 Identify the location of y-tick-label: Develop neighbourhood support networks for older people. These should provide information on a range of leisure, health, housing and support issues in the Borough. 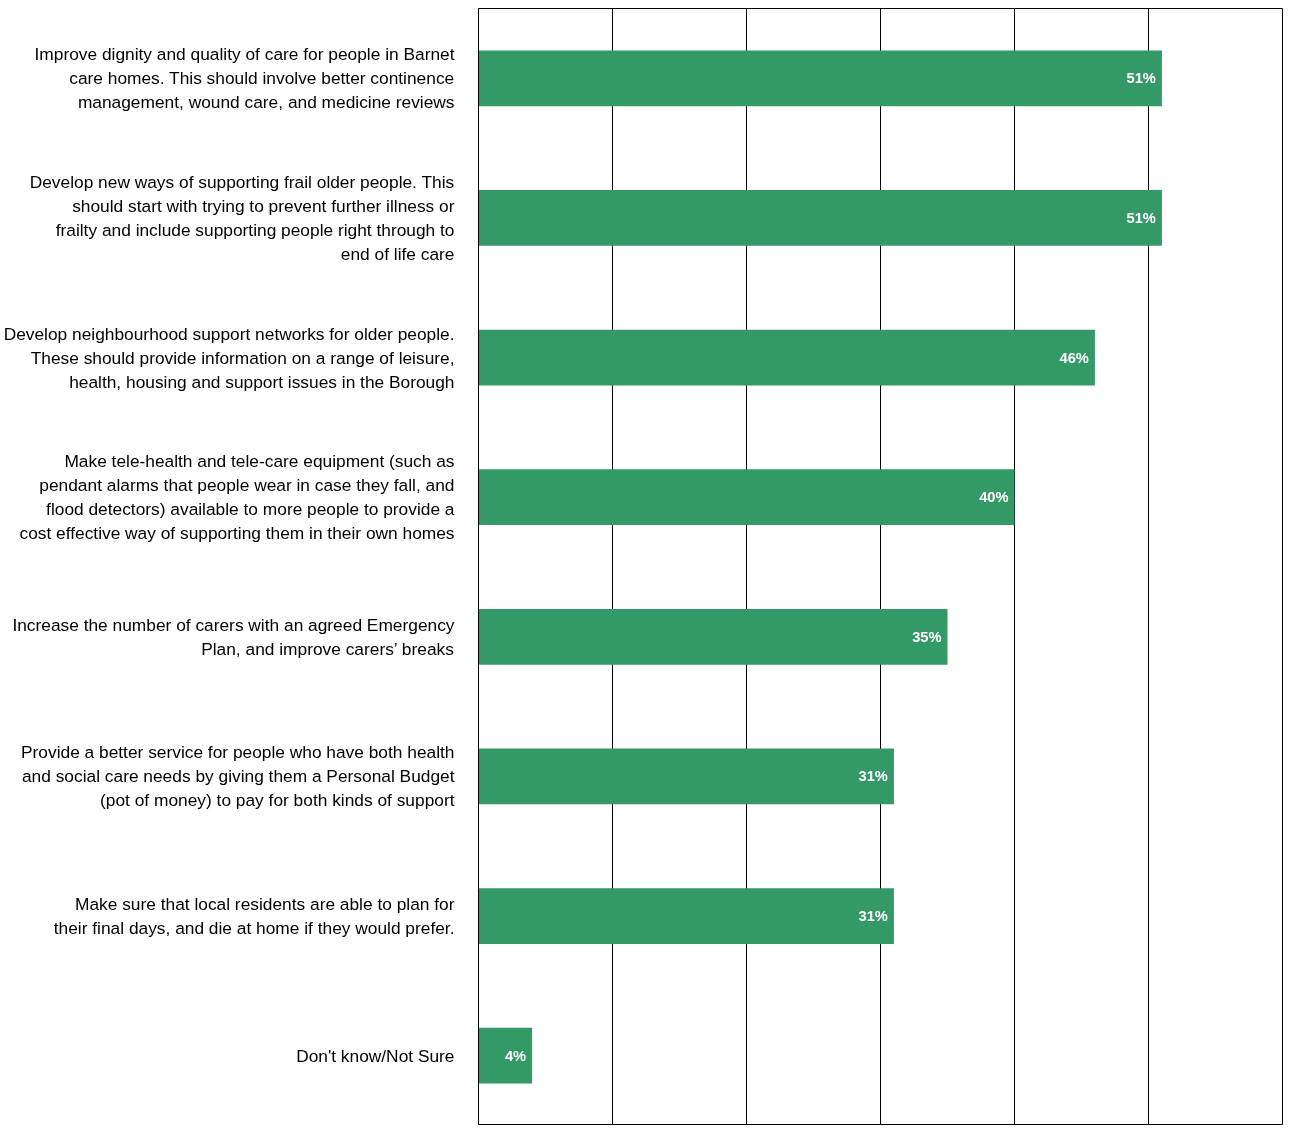
(229, 357).